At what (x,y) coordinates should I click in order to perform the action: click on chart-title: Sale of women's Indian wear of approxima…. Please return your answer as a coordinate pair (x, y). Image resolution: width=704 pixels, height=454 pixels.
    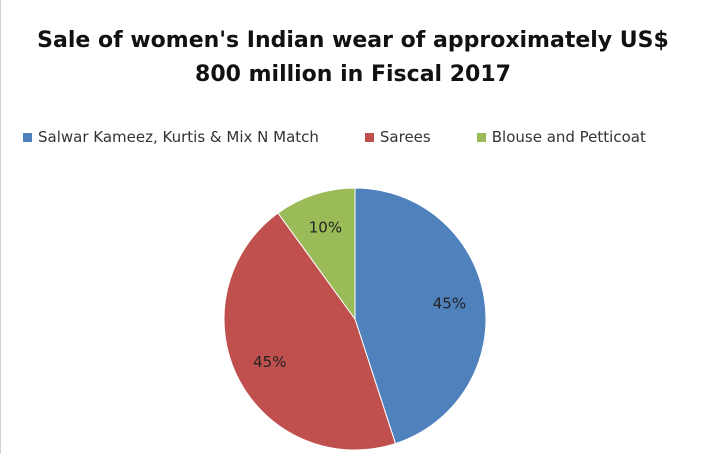
    Looking at the image, I should click on (353, 57).